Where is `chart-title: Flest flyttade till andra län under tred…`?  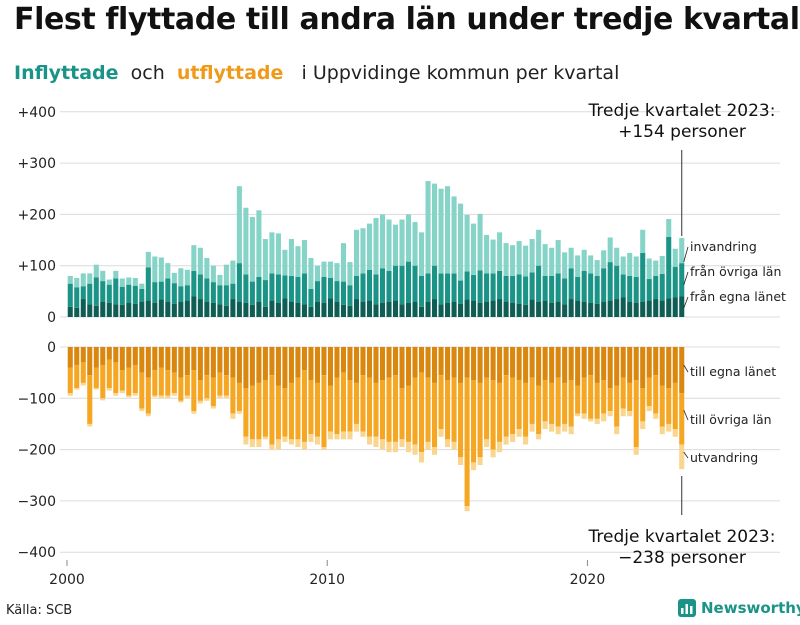 chart-title: Flest flyttade till andra län under tred… is located at coordinates (407, 19).